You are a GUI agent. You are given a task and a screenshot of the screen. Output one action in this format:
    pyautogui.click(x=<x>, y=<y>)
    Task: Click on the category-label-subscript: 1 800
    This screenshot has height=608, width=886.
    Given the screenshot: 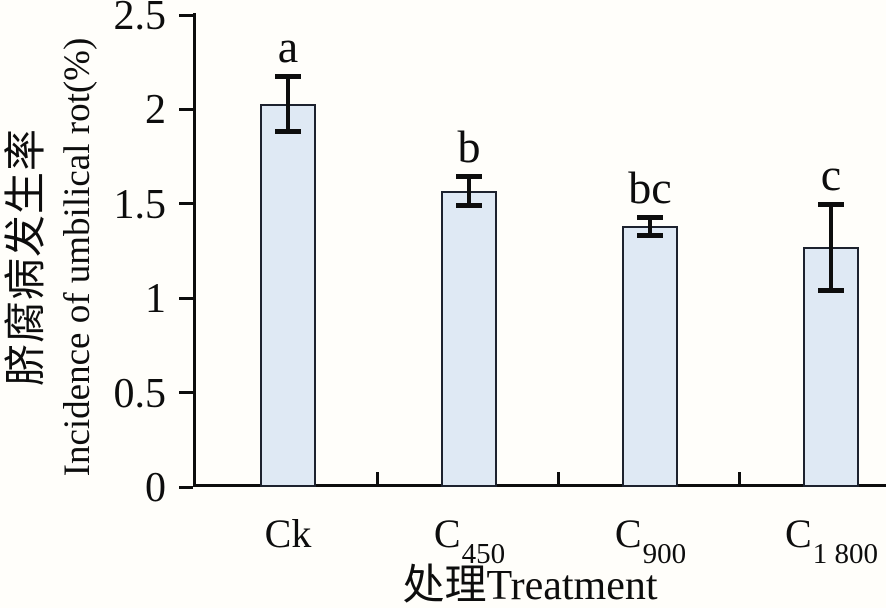 What is the action you would take?
    pyautogui.click(x=845, y=554)
    